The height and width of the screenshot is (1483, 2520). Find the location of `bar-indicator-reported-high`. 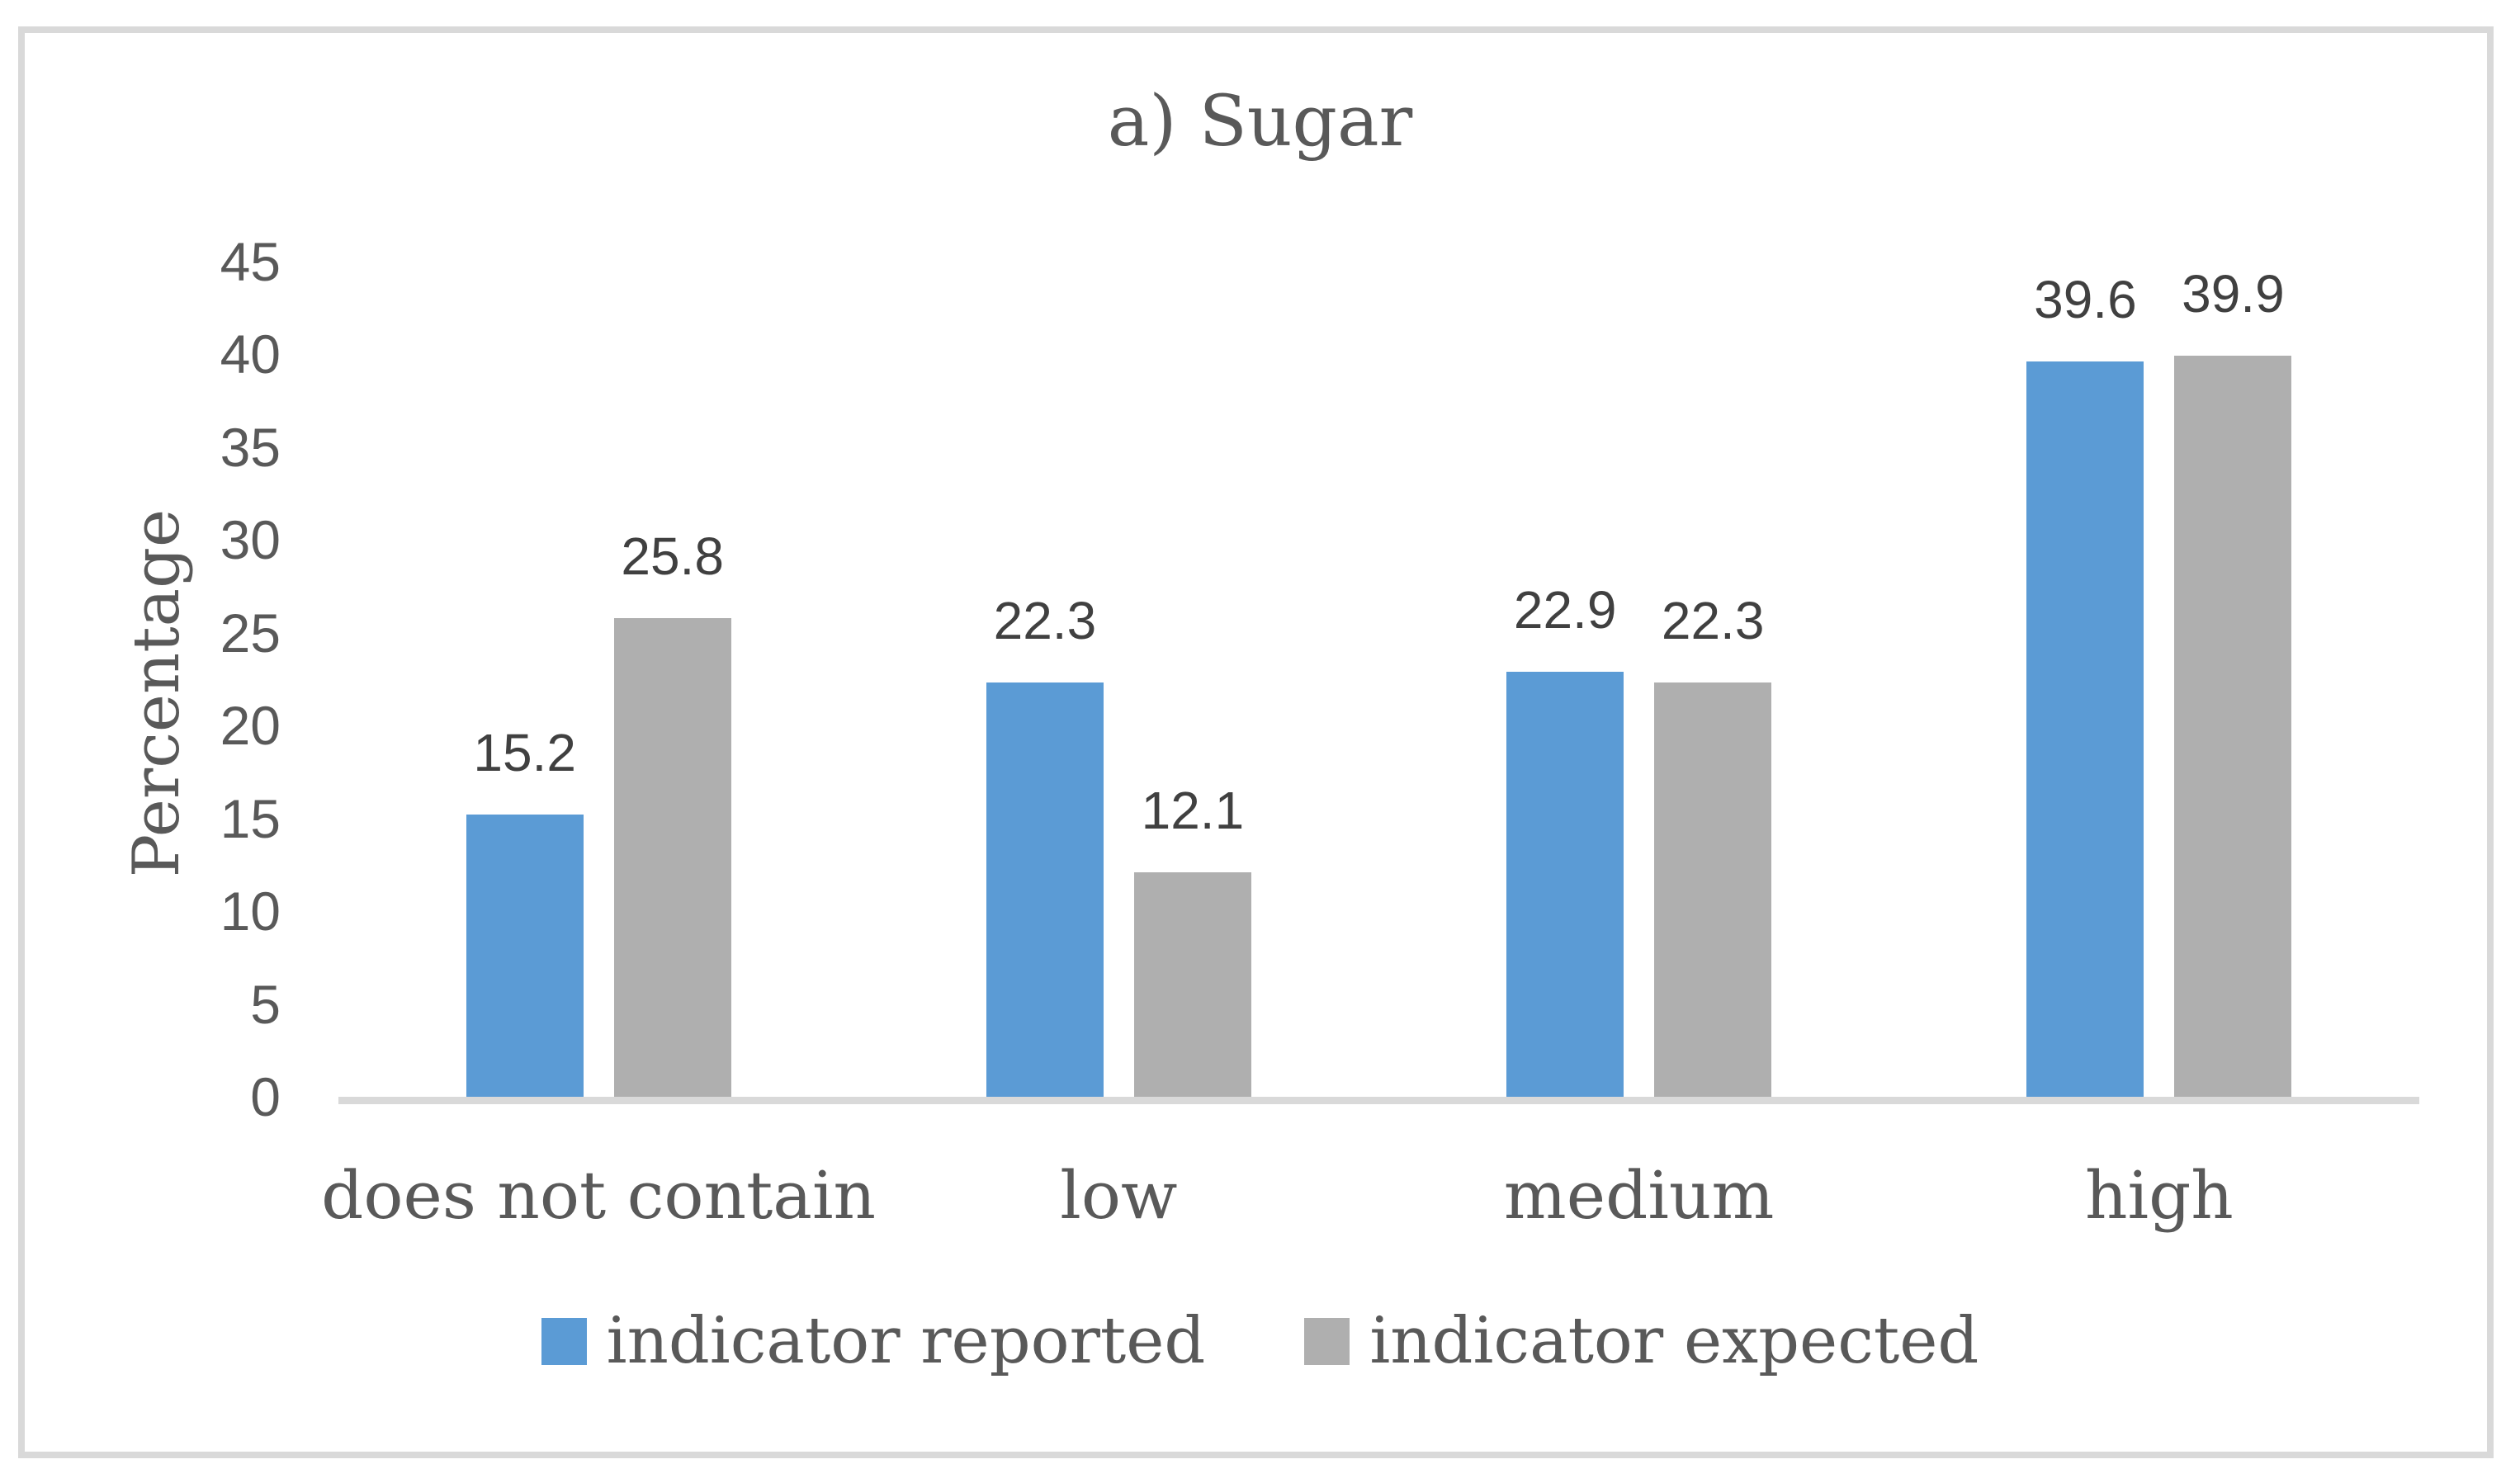

bar-indicator-reported-high is located at coordinates (2085, 729).